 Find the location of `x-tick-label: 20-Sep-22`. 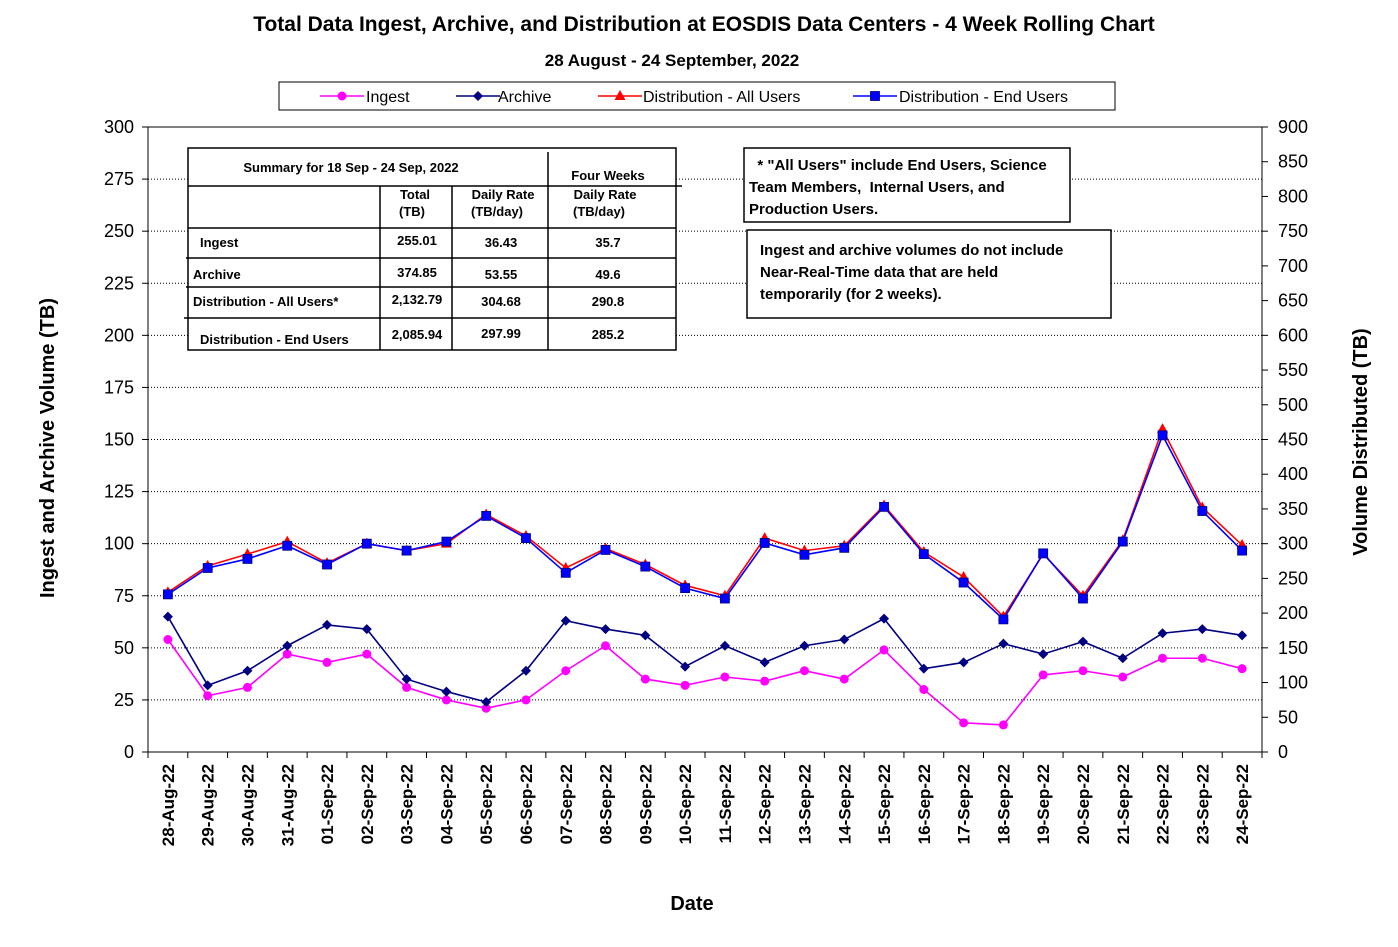

x-tick-label: 20-Sep-22 is located at coordinates (1083, 804).